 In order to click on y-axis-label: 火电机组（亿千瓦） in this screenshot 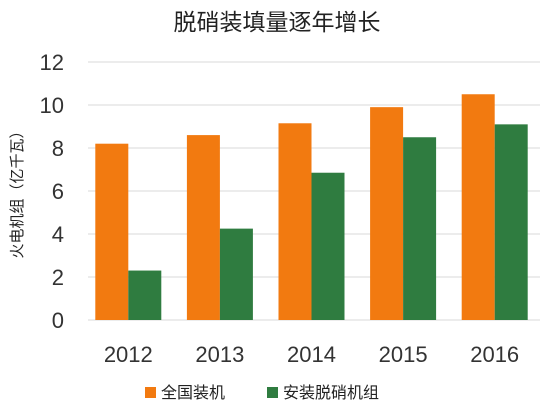, I will do `click(17, 190)`.